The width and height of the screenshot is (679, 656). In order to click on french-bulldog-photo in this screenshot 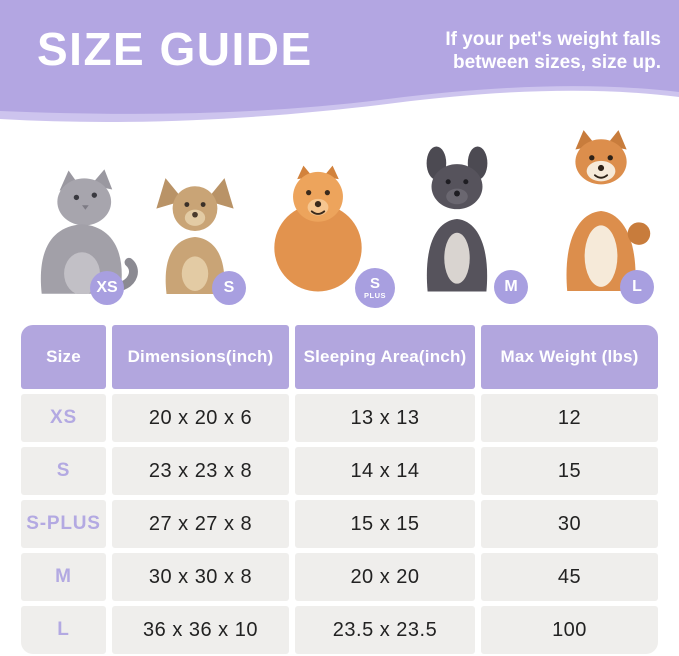, I will do `click(457, 218)`.